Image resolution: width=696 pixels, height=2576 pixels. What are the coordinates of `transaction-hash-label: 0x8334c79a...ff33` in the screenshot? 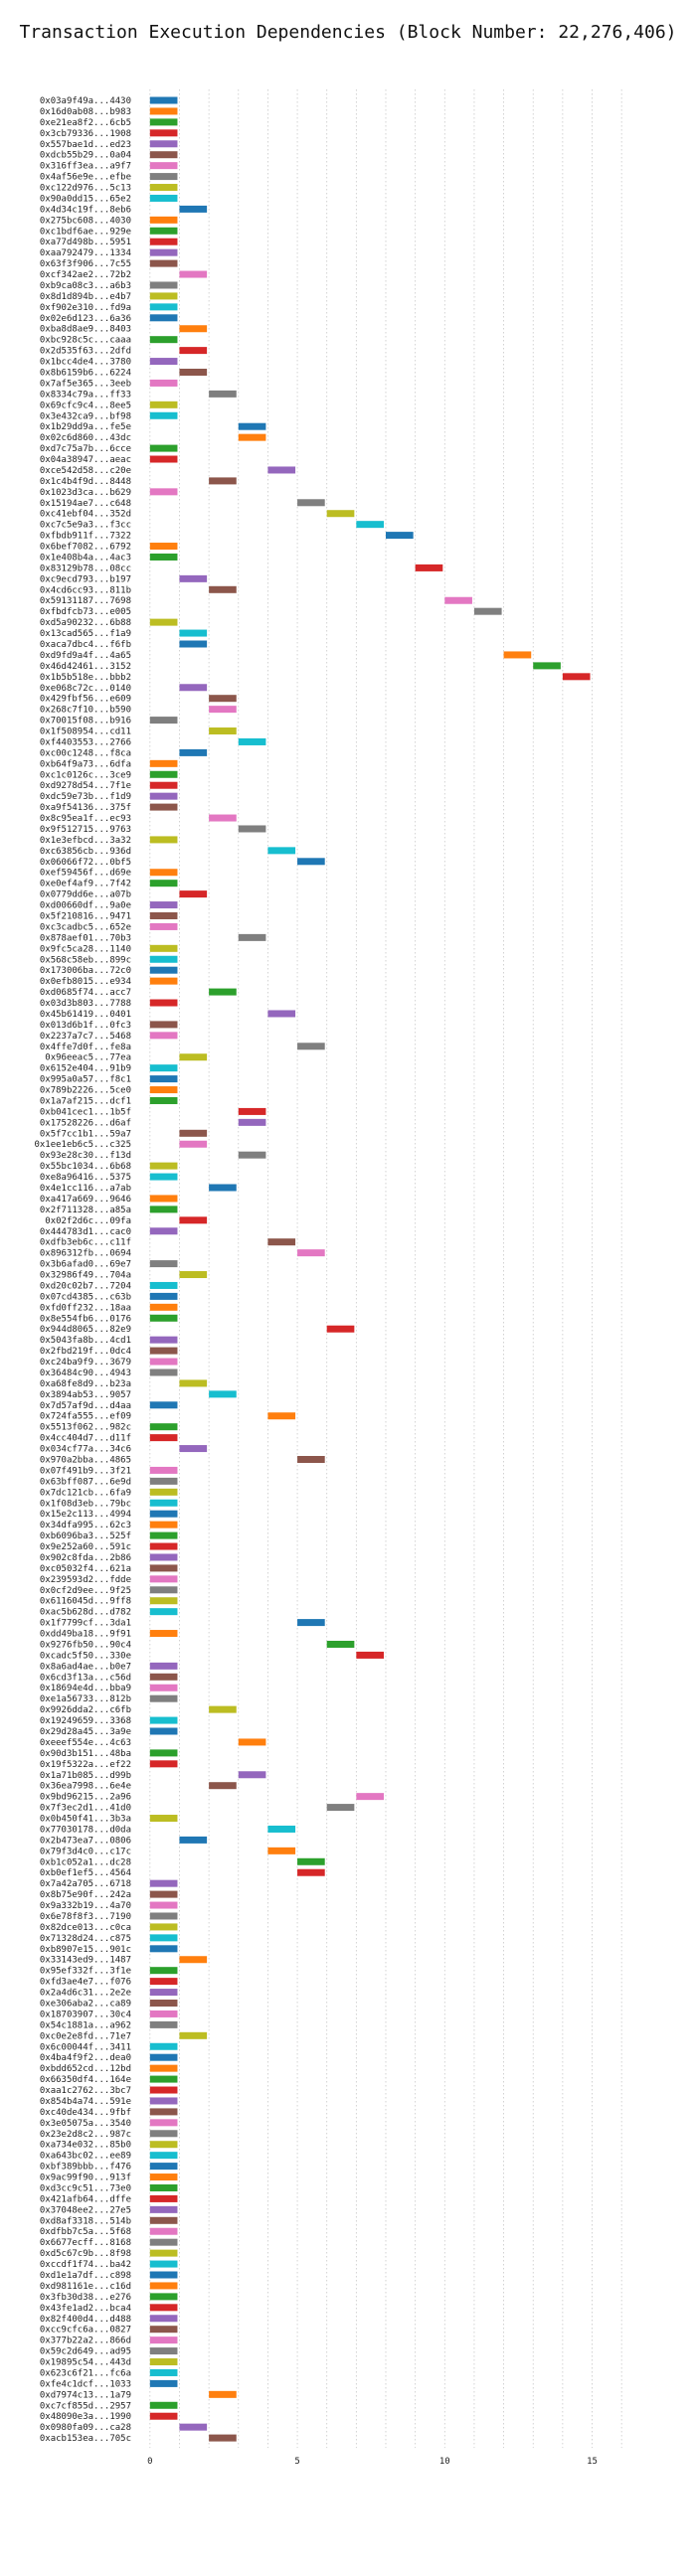 It's located at (85, 395).